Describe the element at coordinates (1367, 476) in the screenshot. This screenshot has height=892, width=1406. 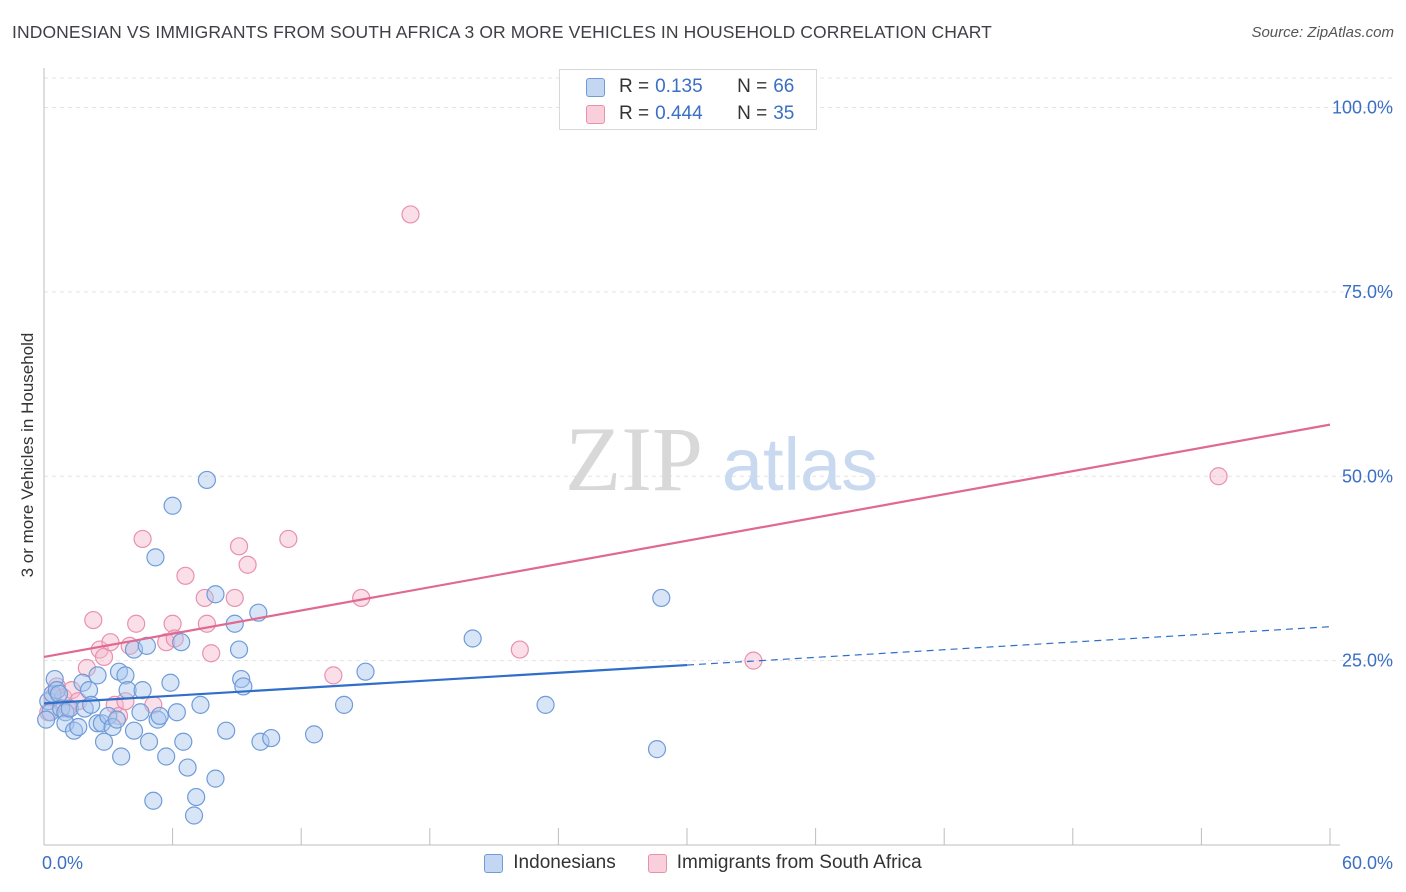
I see `y-tick-label: 50.0%` at that location.